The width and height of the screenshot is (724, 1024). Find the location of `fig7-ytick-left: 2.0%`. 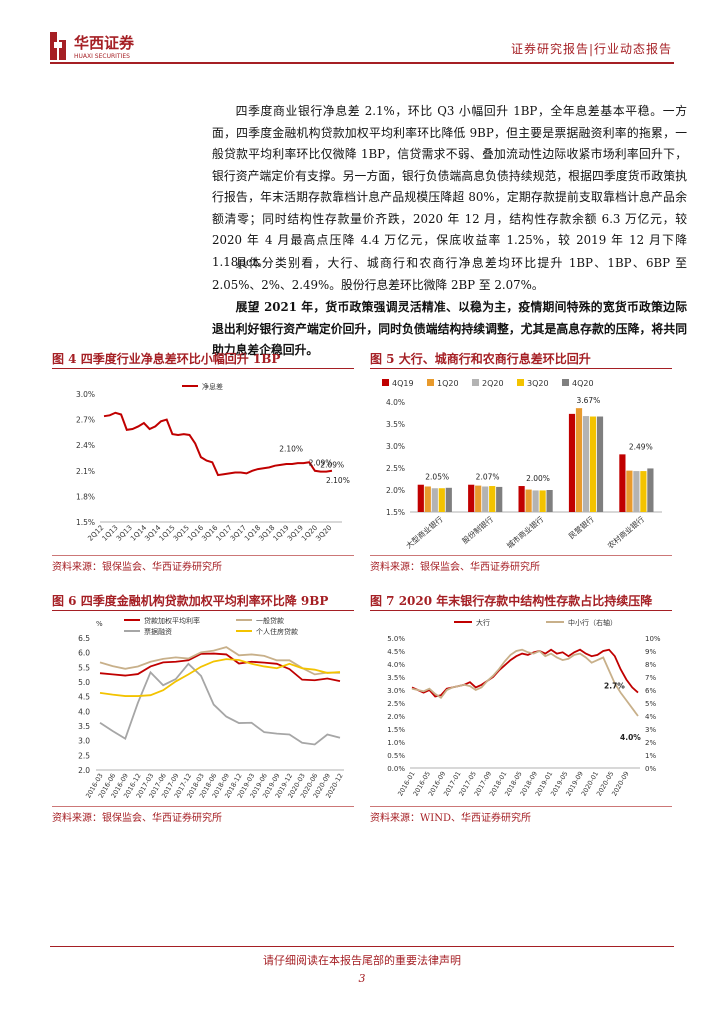

fig7-ytick-left: 2.0% is located at coordinates (396, 717).